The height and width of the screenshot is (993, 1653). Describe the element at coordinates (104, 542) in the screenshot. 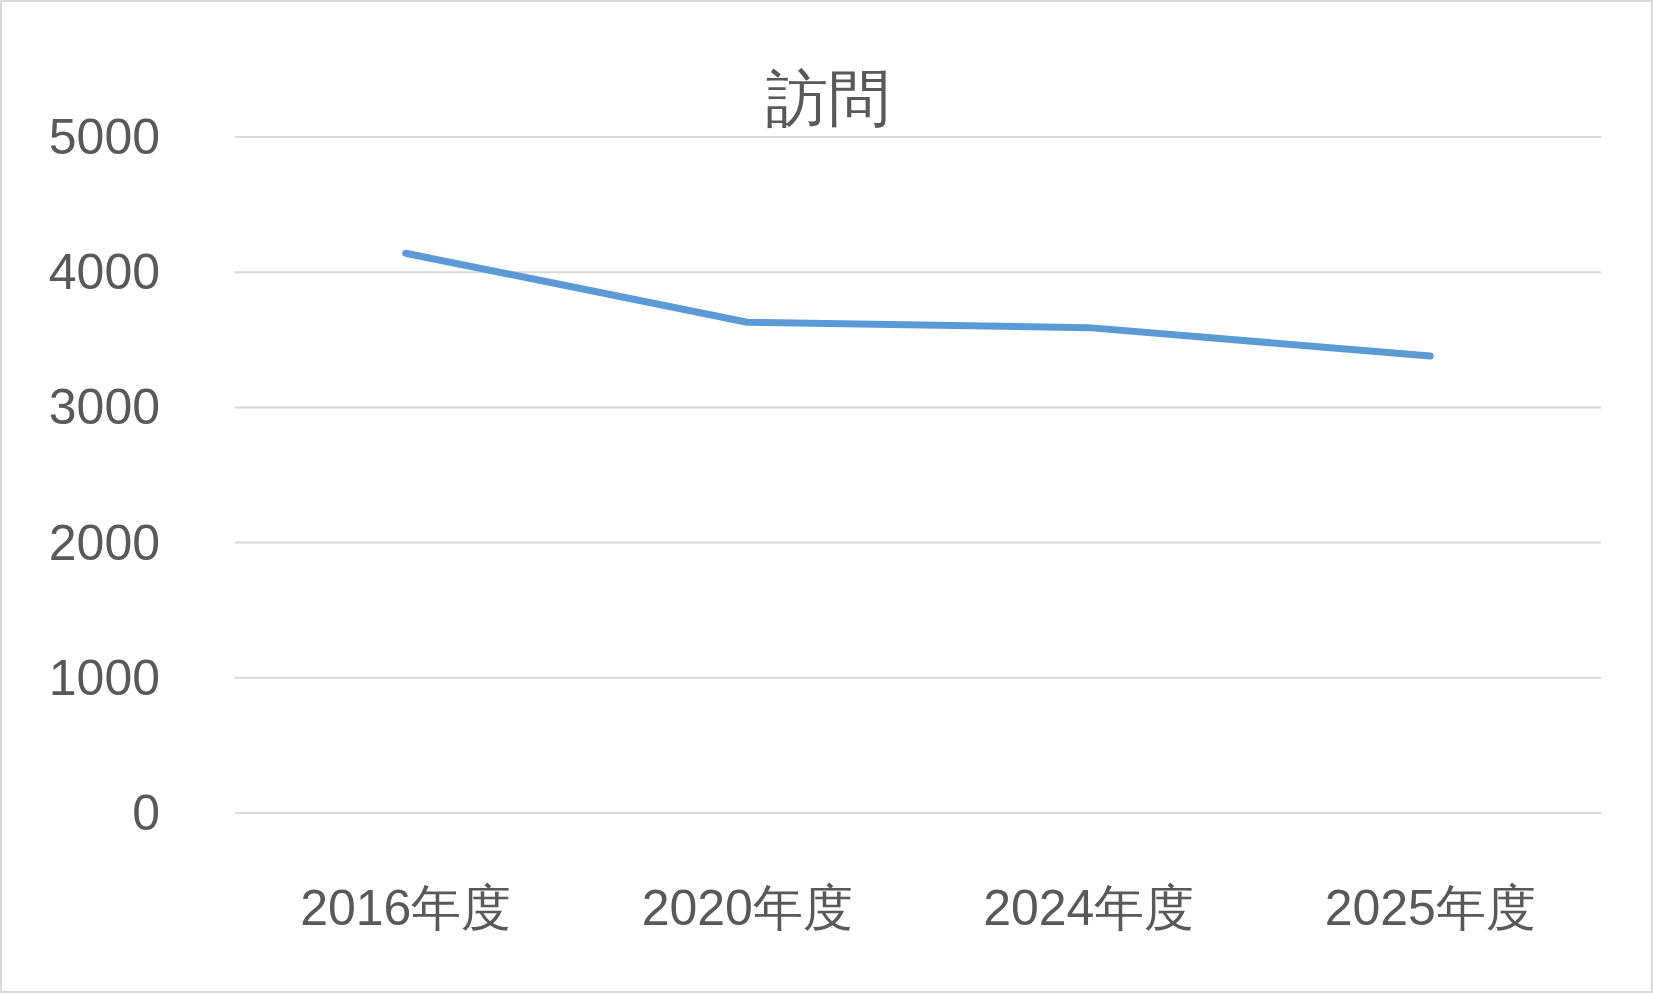

I see `y-tick-label: 2000` at that location.